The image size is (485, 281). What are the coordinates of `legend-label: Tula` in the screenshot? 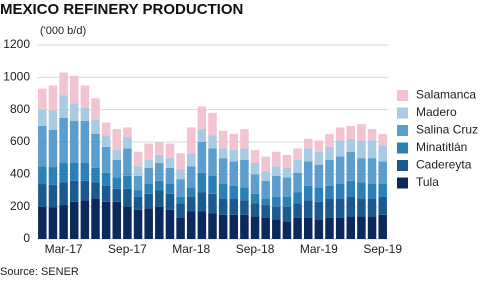 It's located at (427, 182).